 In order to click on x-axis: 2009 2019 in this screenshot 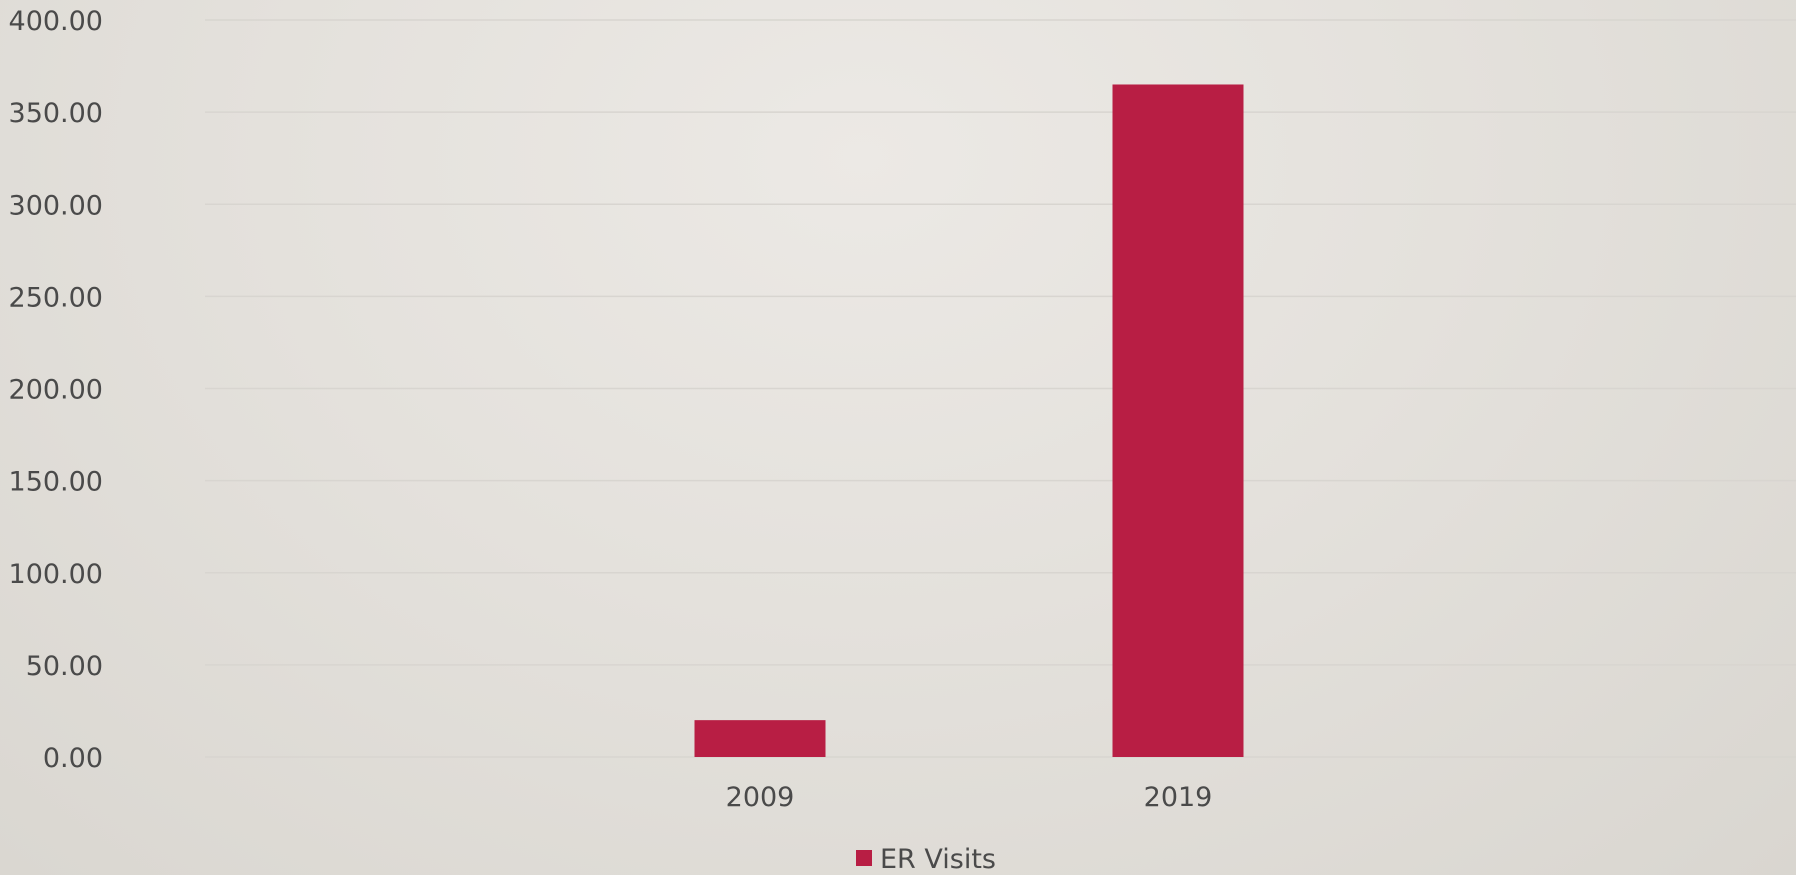, I will do `click(969, 797)`.